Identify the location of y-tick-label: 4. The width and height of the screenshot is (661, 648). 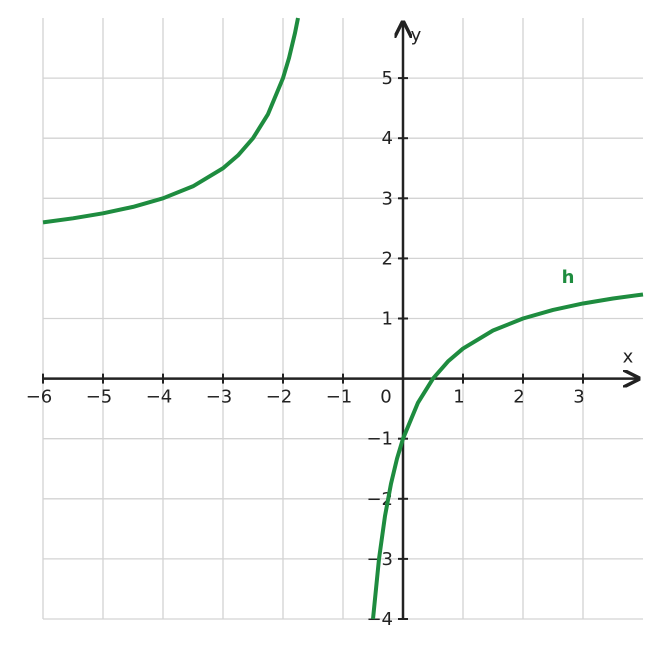
(387, 138).